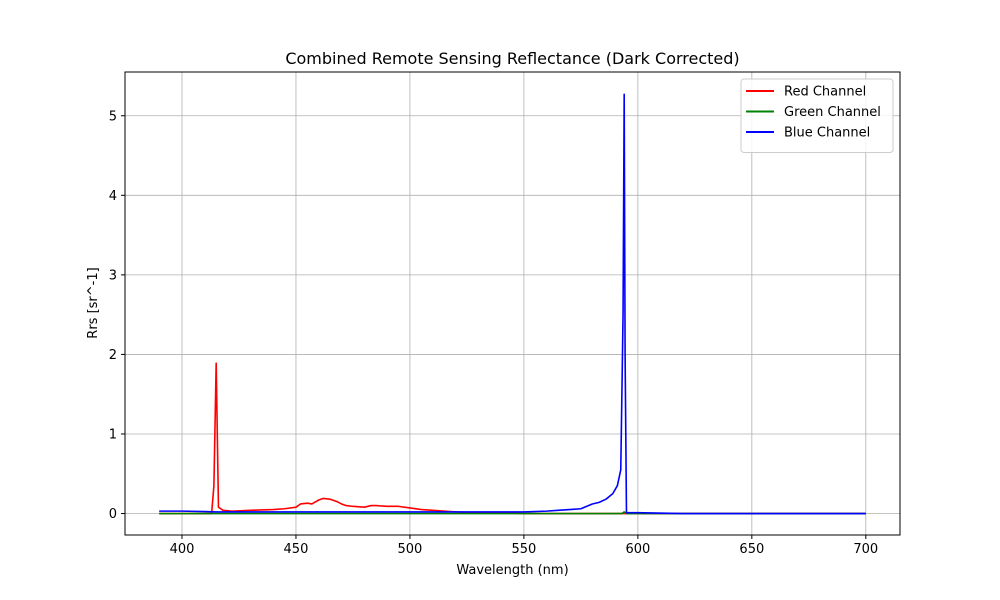  What do you see at coordinates (637, 549) in the screenshot?
I see `x-tick-label: 600` at bounding box center [637, 549].